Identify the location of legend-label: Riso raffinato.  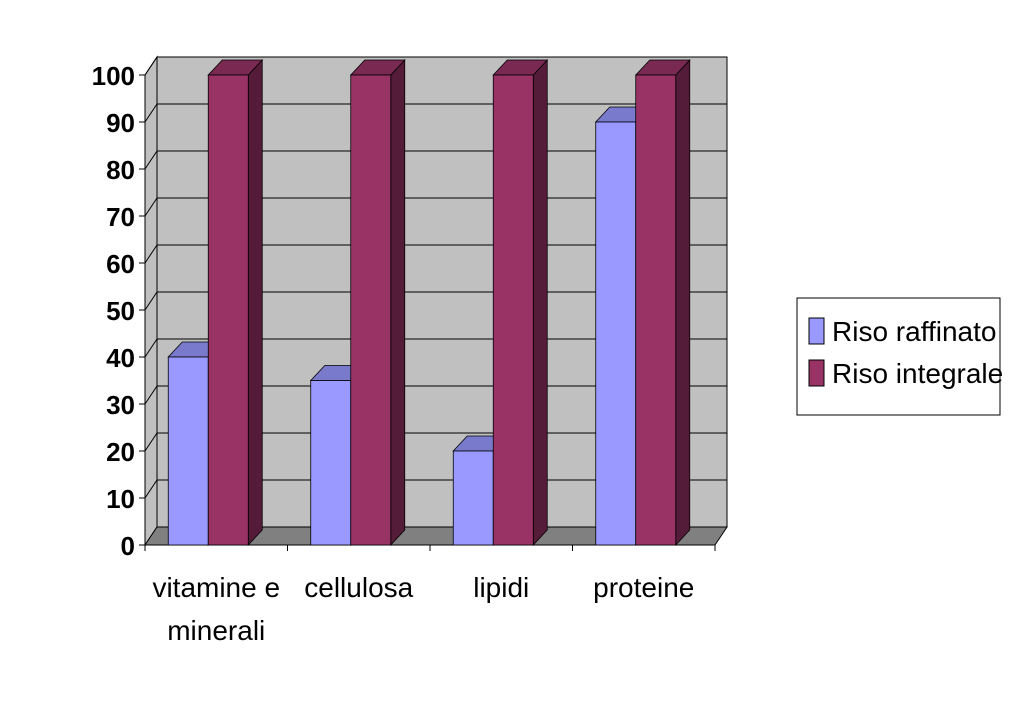
(914, 331).